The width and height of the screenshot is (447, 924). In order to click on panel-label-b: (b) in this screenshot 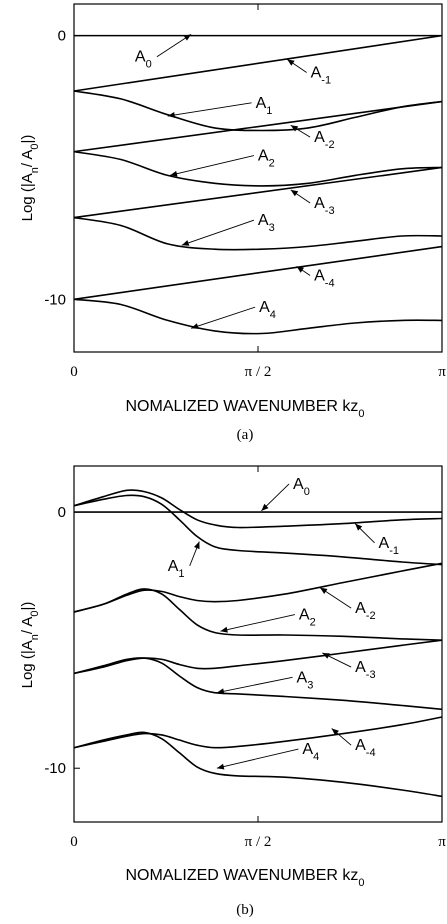, I will do `click(245, 910)`.